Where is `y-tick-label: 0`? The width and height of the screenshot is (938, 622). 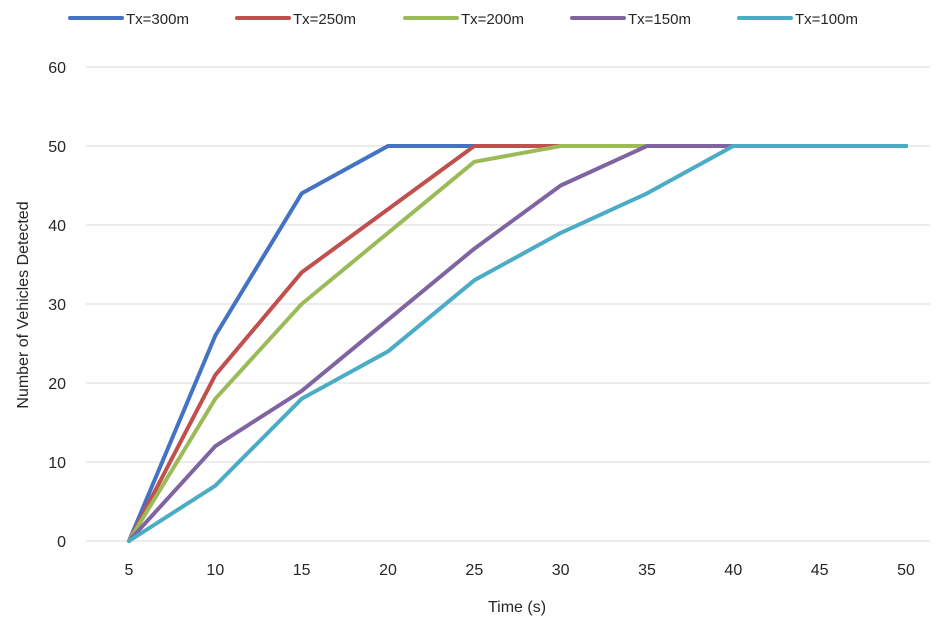
y-tick-label: 0 is located at coordinates (61, 542).